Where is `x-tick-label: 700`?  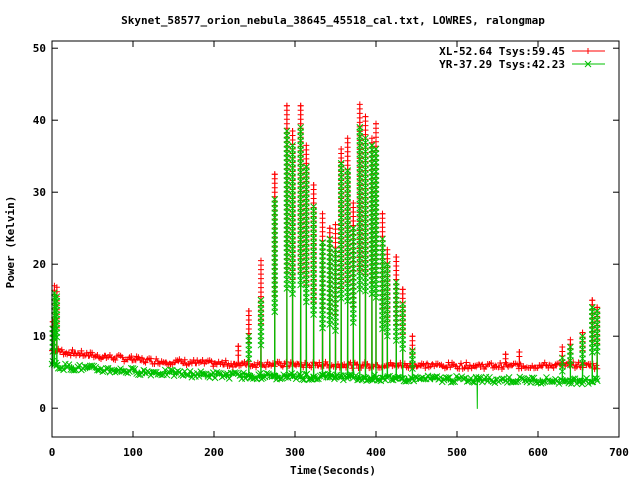
x-tick-label: 700 is located at coordinates (619, 452).